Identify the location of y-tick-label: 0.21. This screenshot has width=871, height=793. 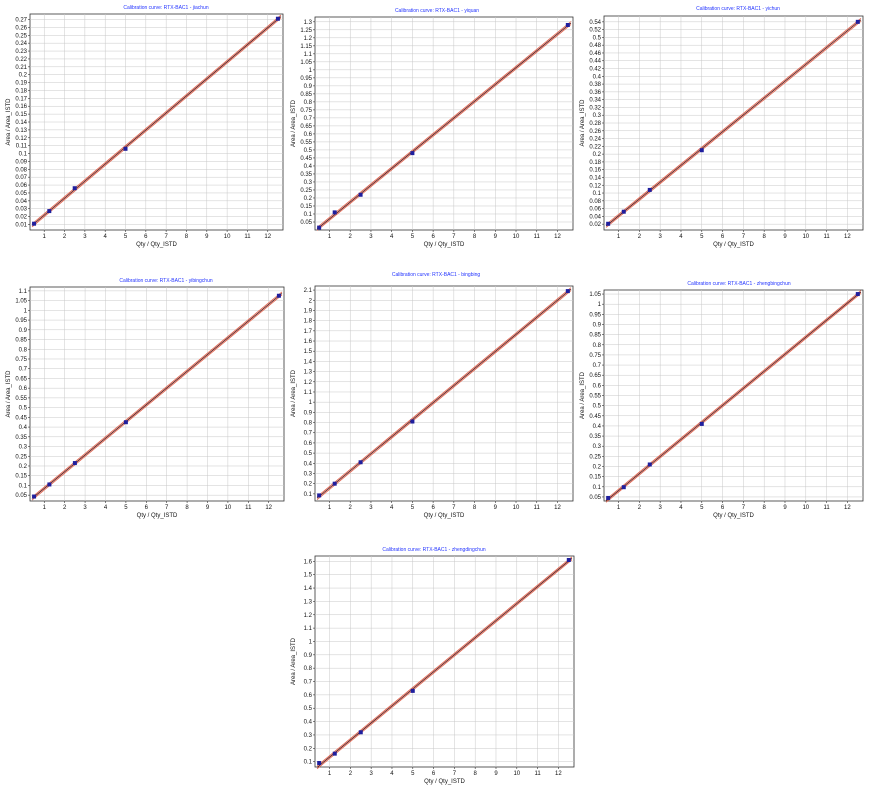
(21, 68).